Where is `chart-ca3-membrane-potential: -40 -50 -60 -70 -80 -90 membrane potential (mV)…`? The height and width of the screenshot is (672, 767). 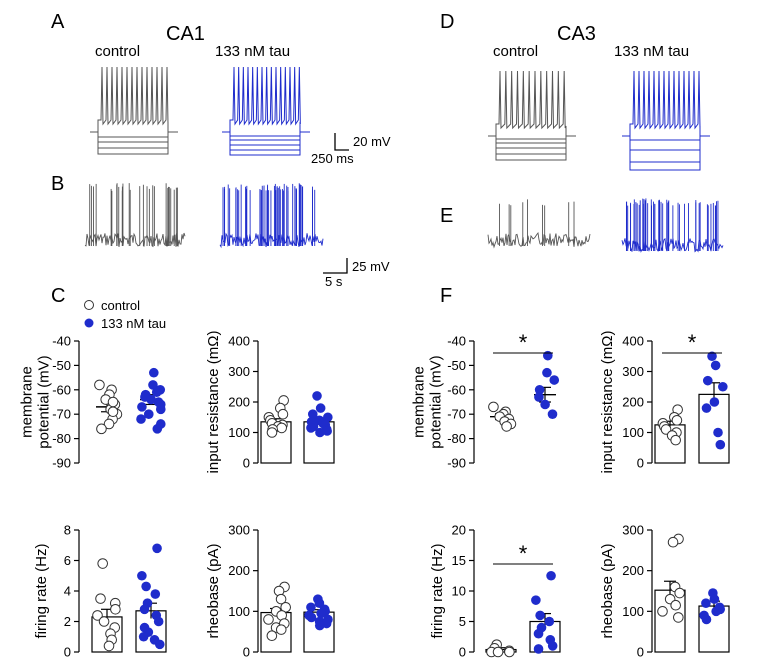 chart-ca3-membrane-potential: -40 -50 -60 -70 -80 -90 membrane potential (mV)… is located at coordinates (485, 400).